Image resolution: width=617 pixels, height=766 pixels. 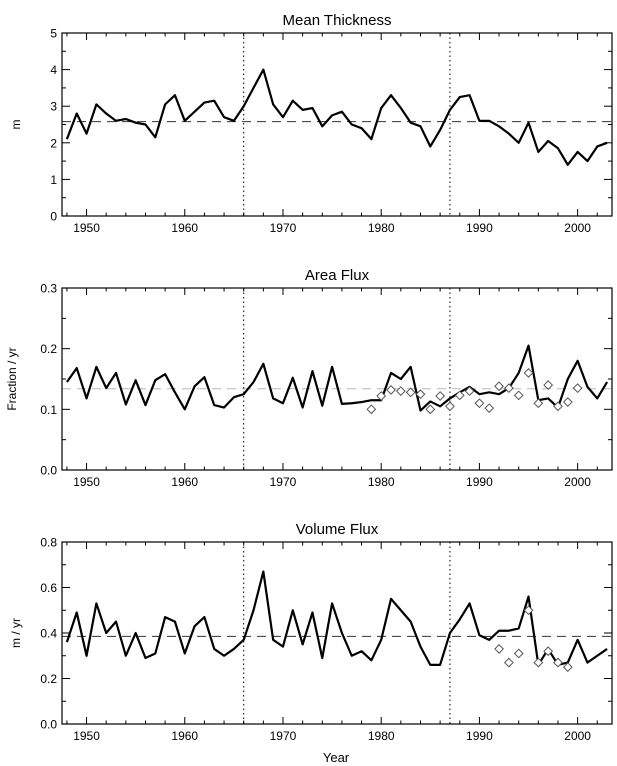 I want to click on mean-thickness-series-line, so click(x=336, y=117).